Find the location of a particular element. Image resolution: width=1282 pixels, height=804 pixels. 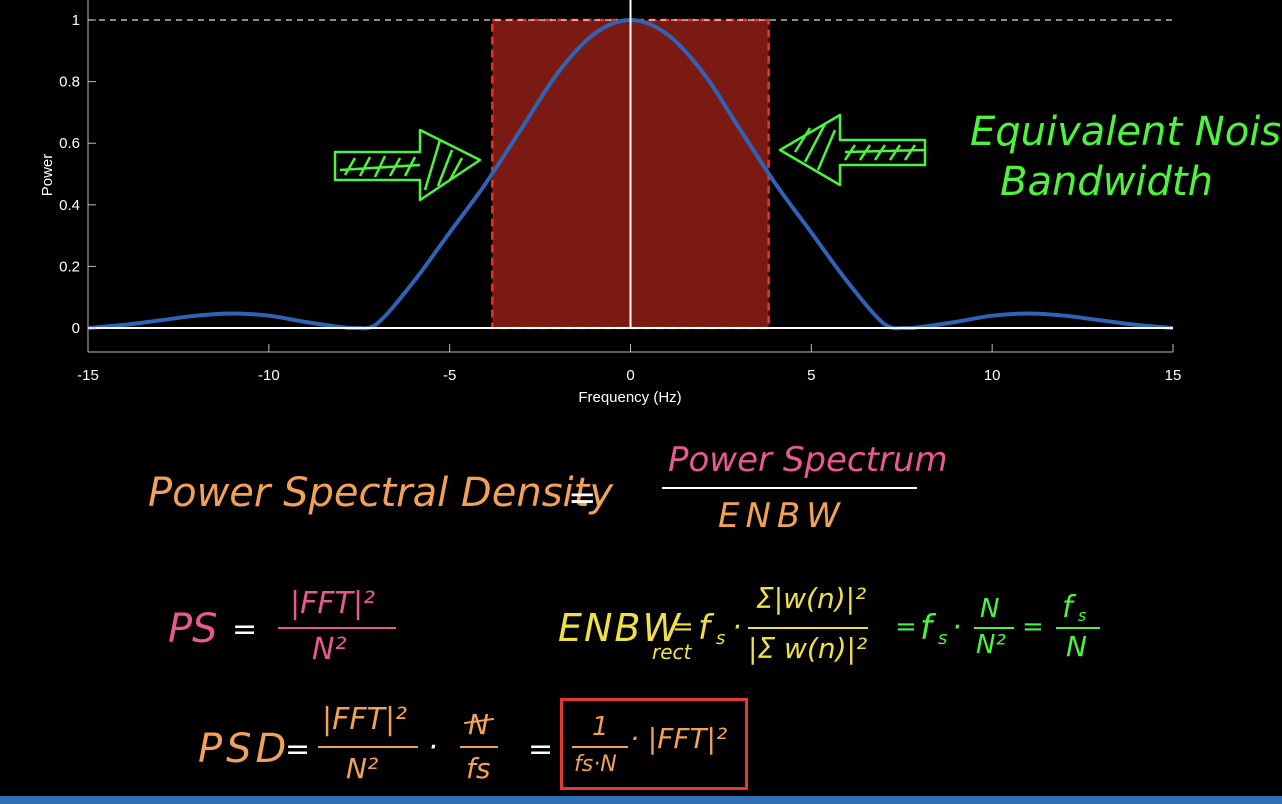

psd-fraction-bar is located at coordinates (368, 747).